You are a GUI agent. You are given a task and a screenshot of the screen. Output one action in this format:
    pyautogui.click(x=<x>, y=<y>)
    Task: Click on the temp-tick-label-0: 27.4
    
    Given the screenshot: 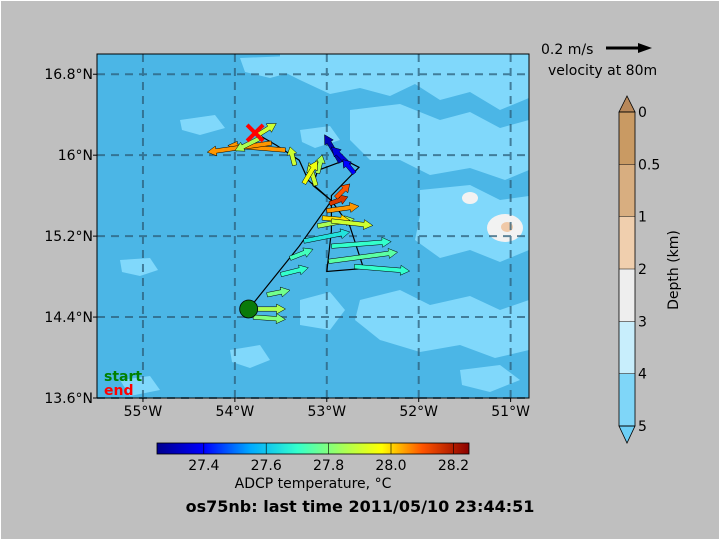 What is the action you would take?
    pyautogui.click(x=203, y=466)
    